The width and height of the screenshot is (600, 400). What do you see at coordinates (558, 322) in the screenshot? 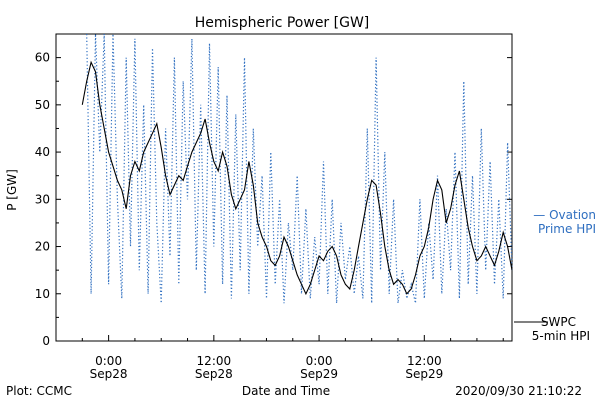
I see `legend-swpc-line1: SWPC` at bounding box center [558, 322].